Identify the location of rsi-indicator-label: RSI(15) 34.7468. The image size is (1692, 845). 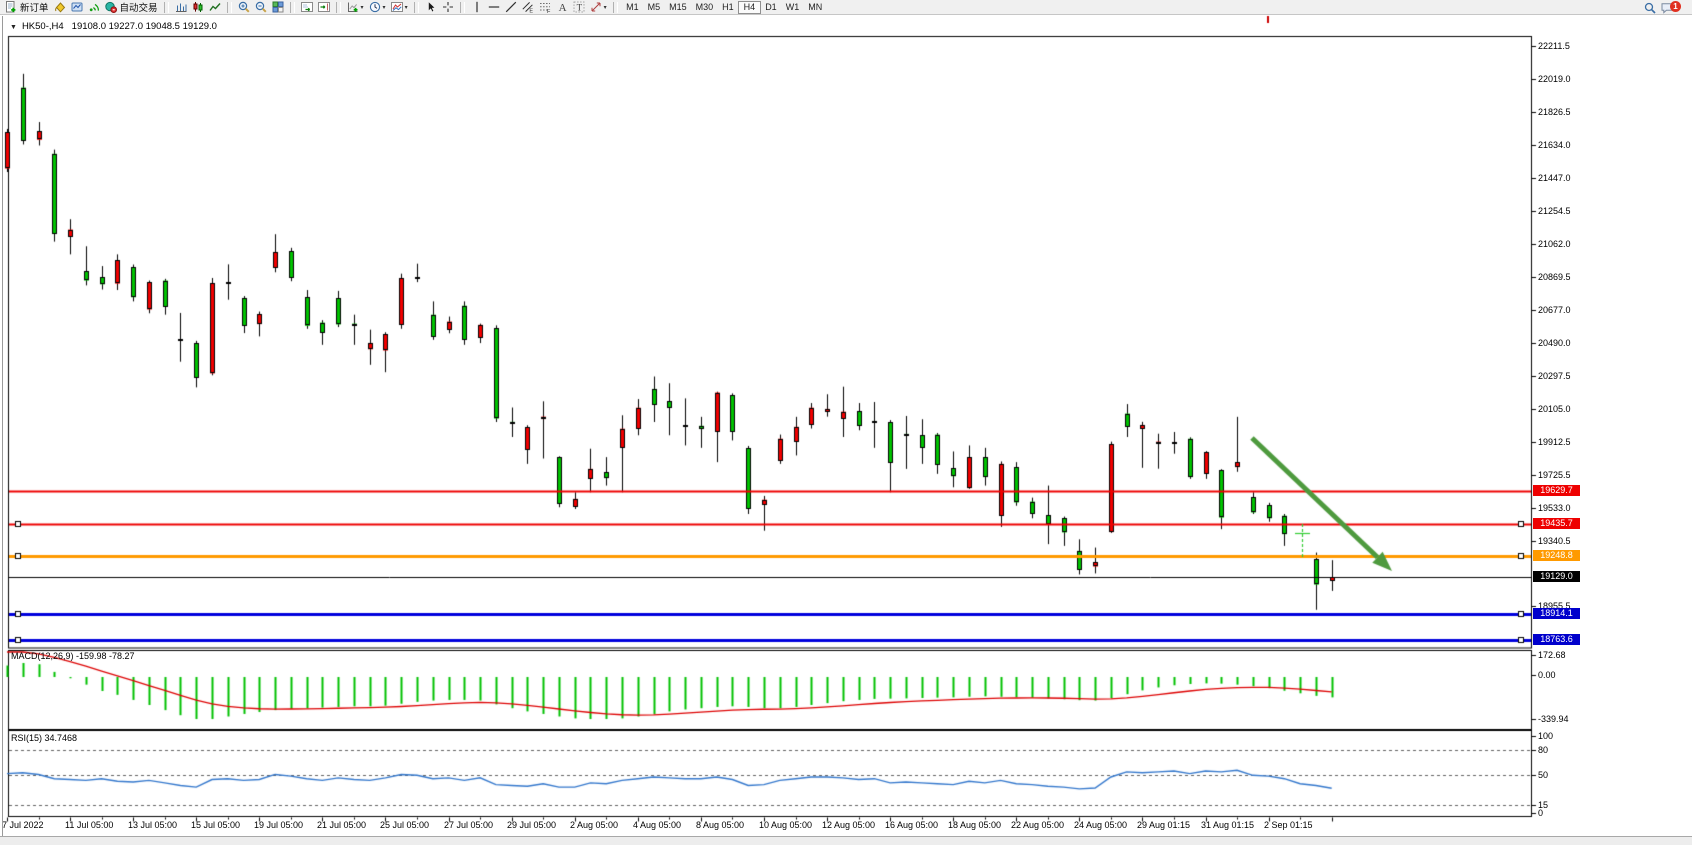
(44, 738).